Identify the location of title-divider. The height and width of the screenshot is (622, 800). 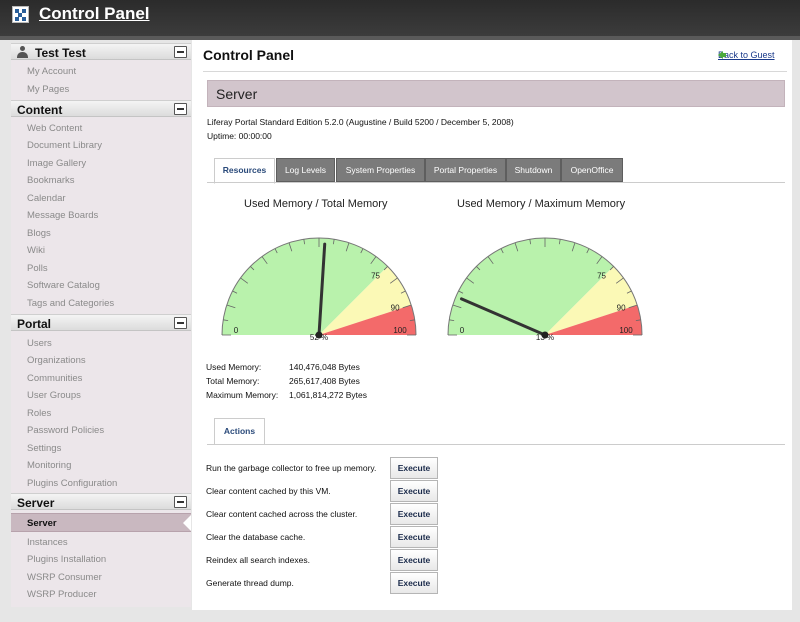
(495, 71).